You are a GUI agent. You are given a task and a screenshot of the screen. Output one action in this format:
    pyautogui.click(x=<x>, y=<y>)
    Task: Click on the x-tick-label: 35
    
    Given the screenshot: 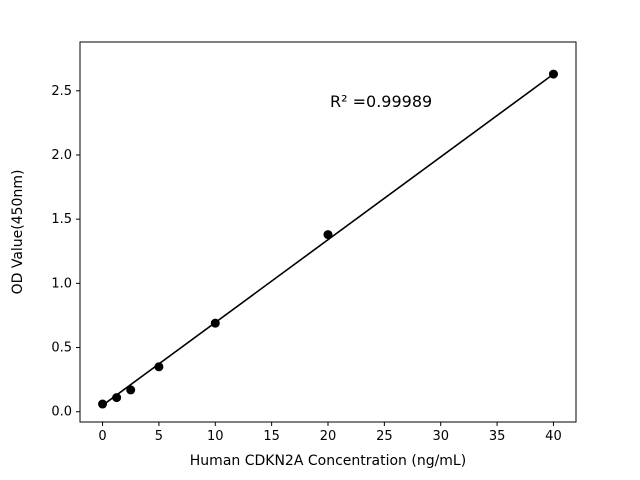 What is the action you would take?
    pyautogui.click(x=497, y=436)
    